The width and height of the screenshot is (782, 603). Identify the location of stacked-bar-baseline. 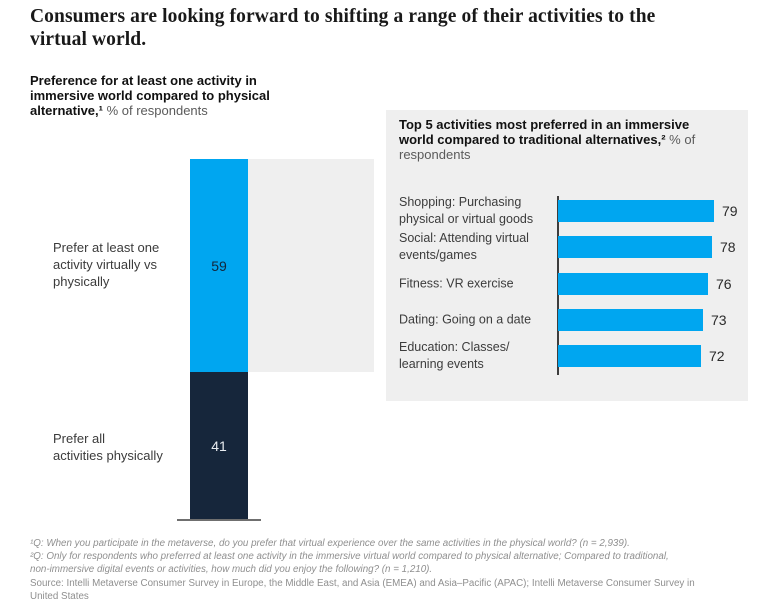
(219, 520).